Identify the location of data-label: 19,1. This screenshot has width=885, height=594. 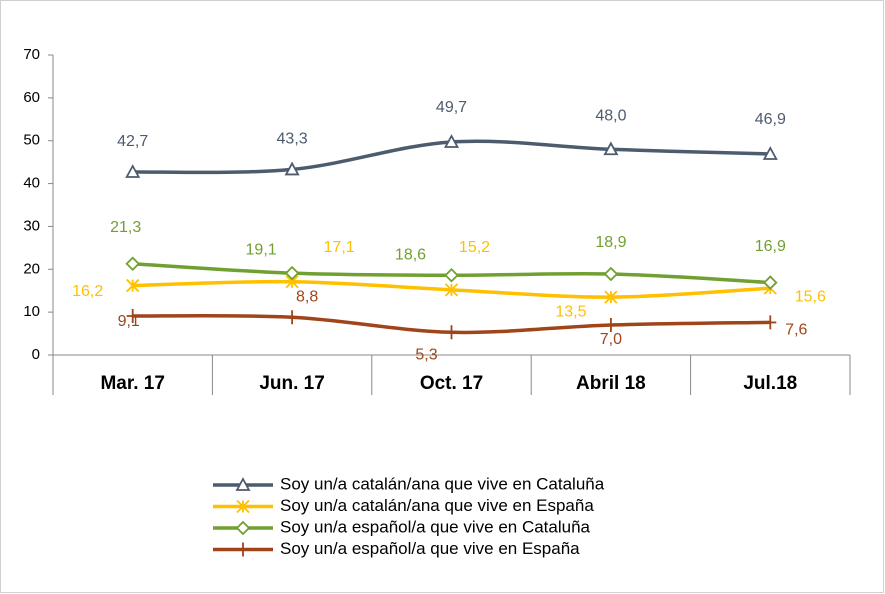
(261, 249).